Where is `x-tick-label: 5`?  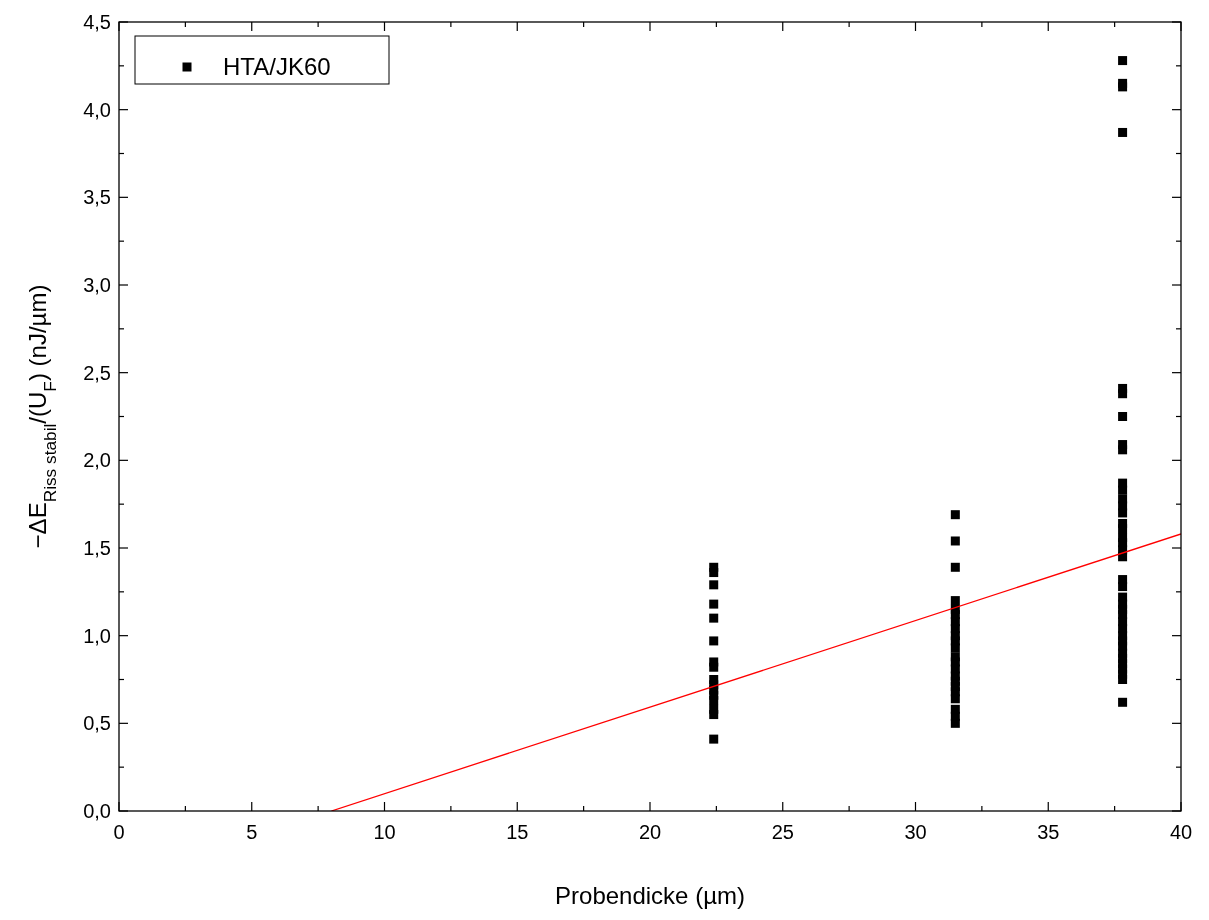
x-tick-label: 5 is located at coordinates (252, 832).